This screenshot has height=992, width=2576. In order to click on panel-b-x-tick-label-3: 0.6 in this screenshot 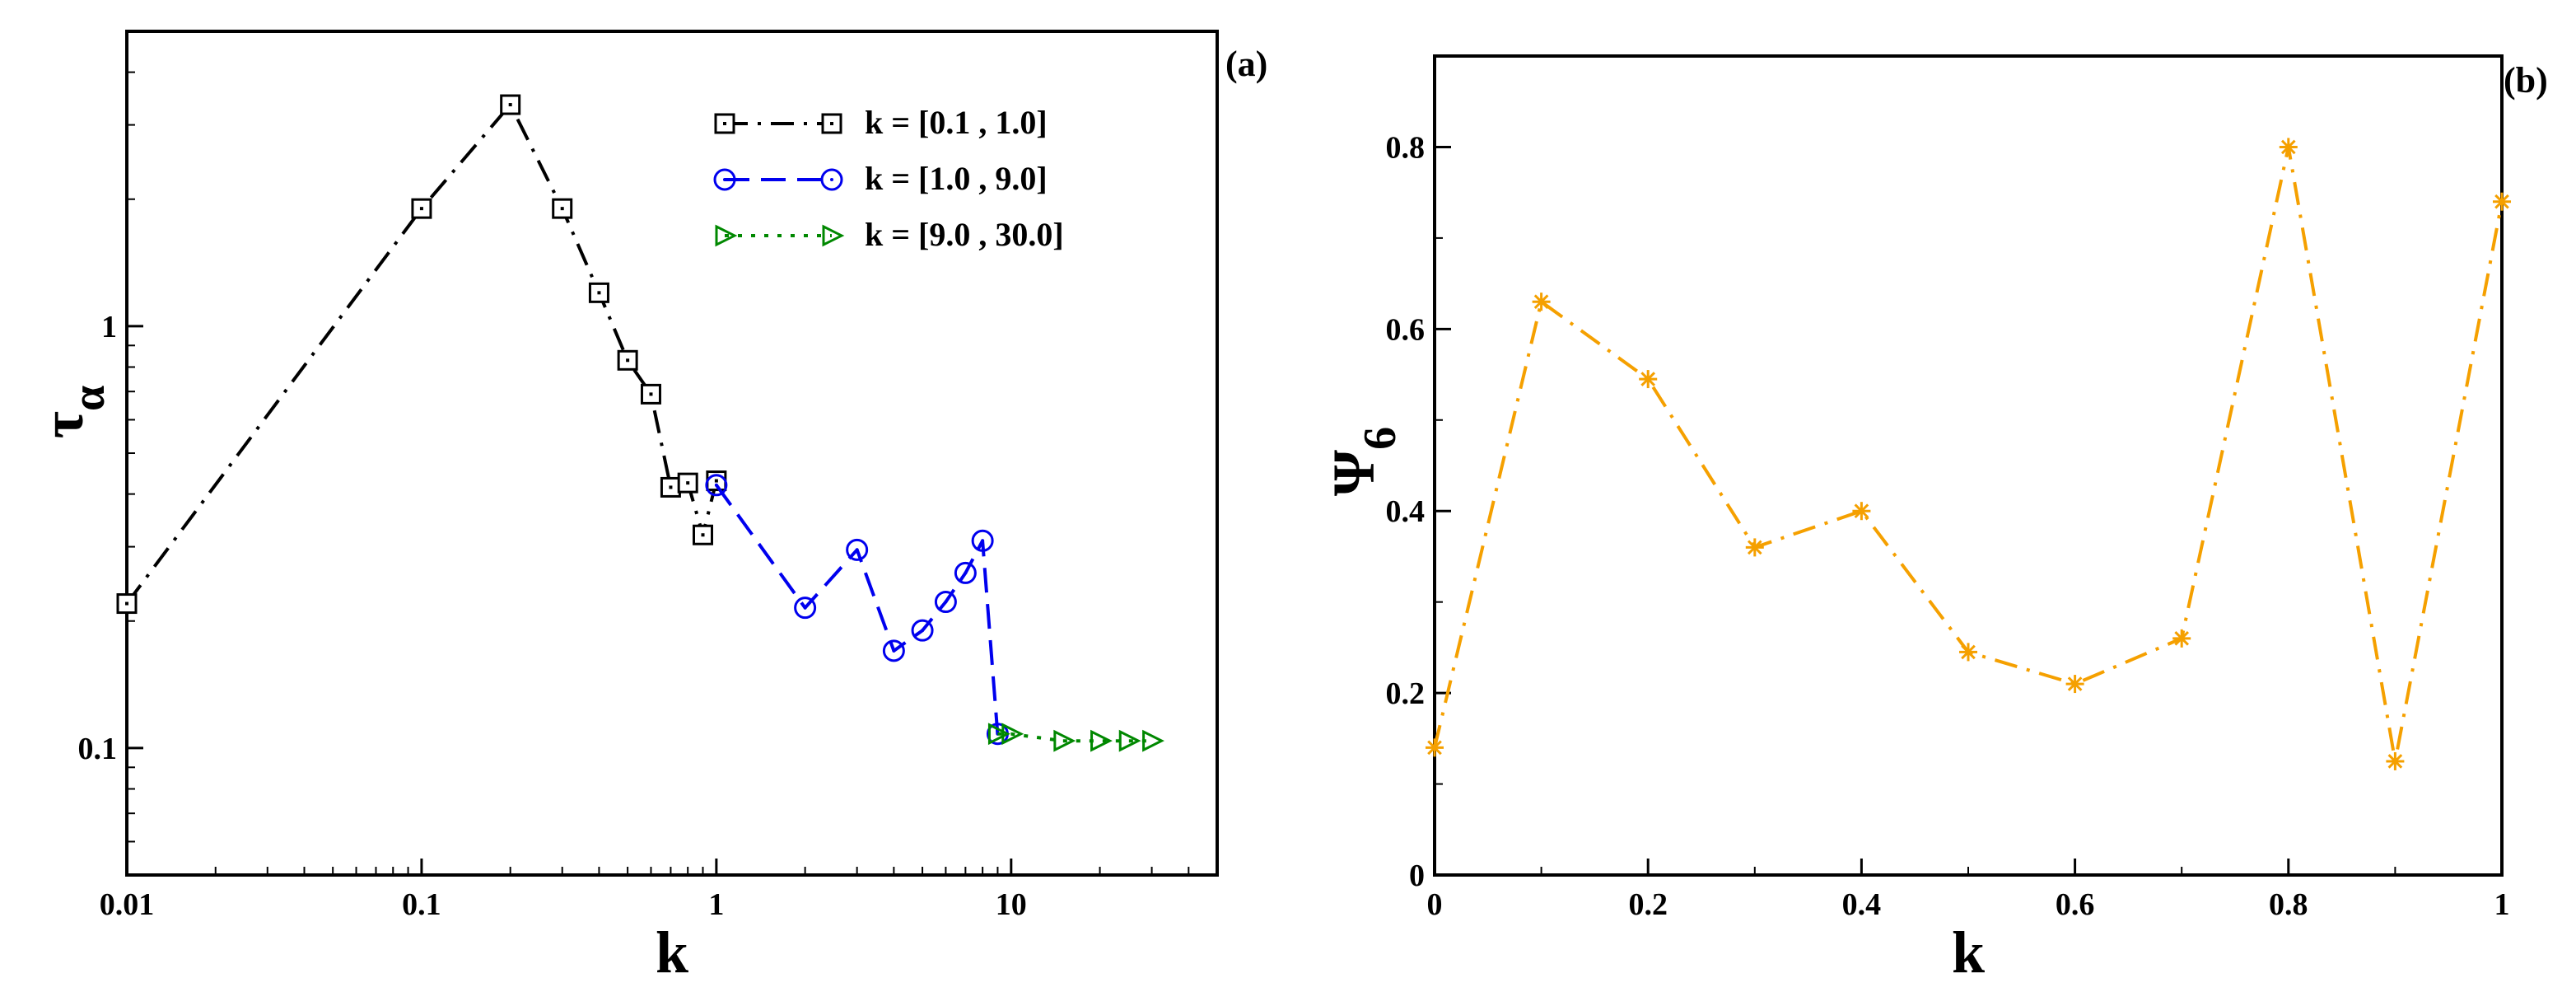, I will do `click(2075, 904)`.